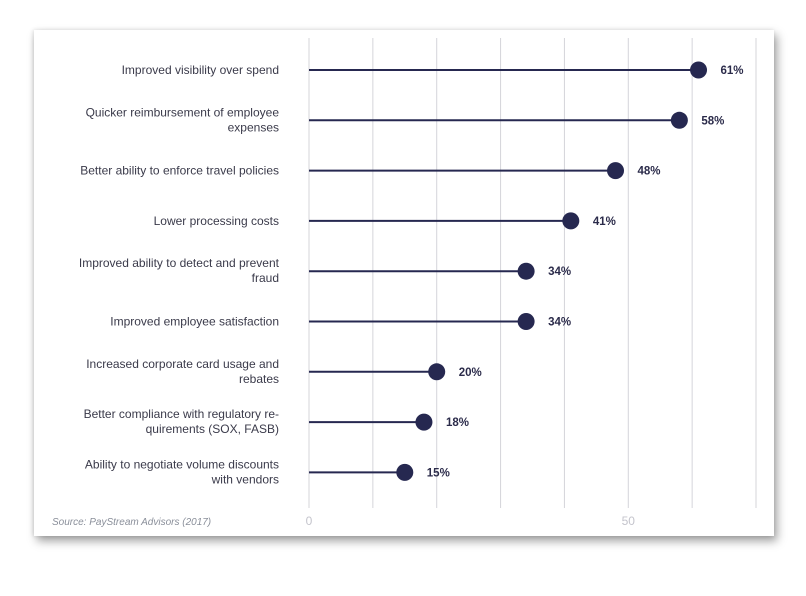 The image size is (806, 596). What do you see at coordinates (649, 172) in the screenshot?
I see `value-label: 48%` at bounding box center [649, 172].